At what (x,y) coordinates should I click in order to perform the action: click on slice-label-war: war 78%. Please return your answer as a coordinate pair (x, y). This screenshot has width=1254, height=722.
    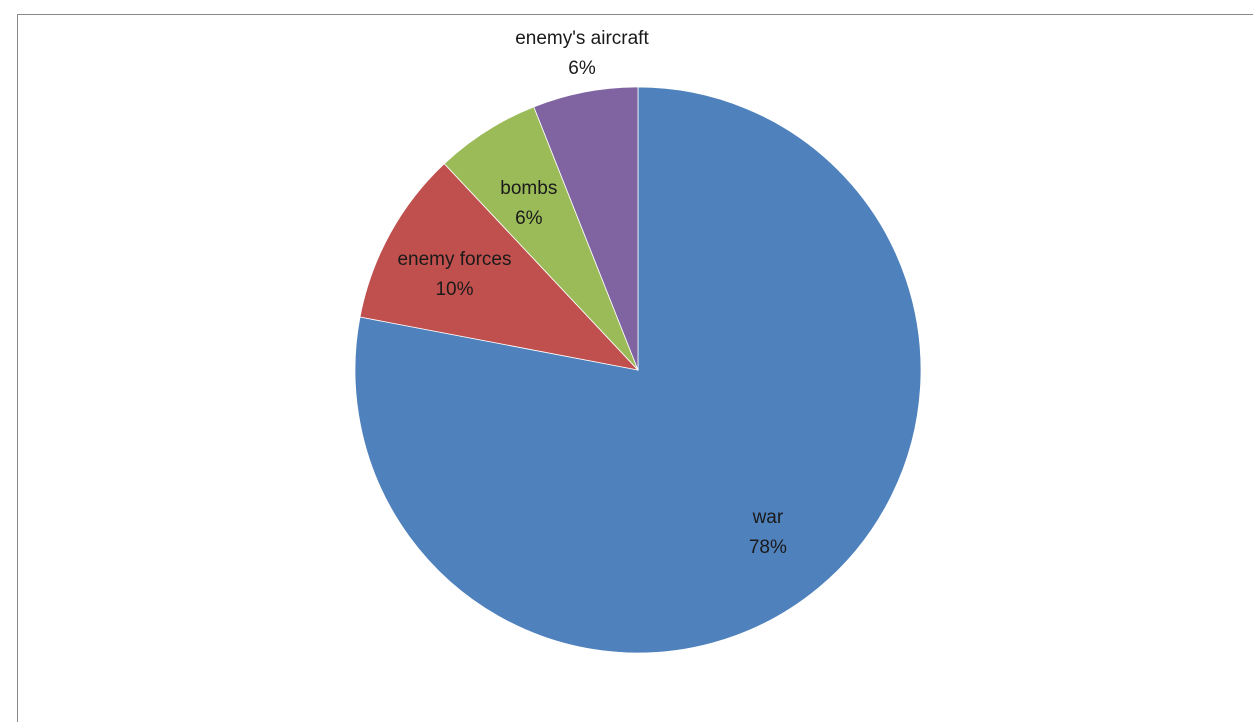
    Looking at the image, I should click on (768, 532).